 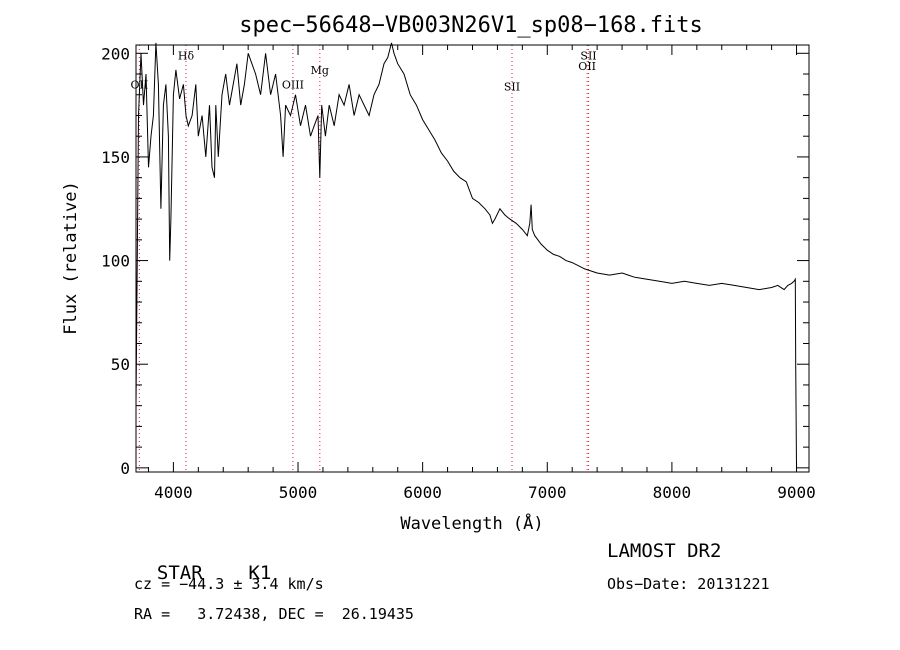 What do you see at coordinates (260, 573) in the screenshot?
I see `subclass: K1` at bounding box center [260, 573].